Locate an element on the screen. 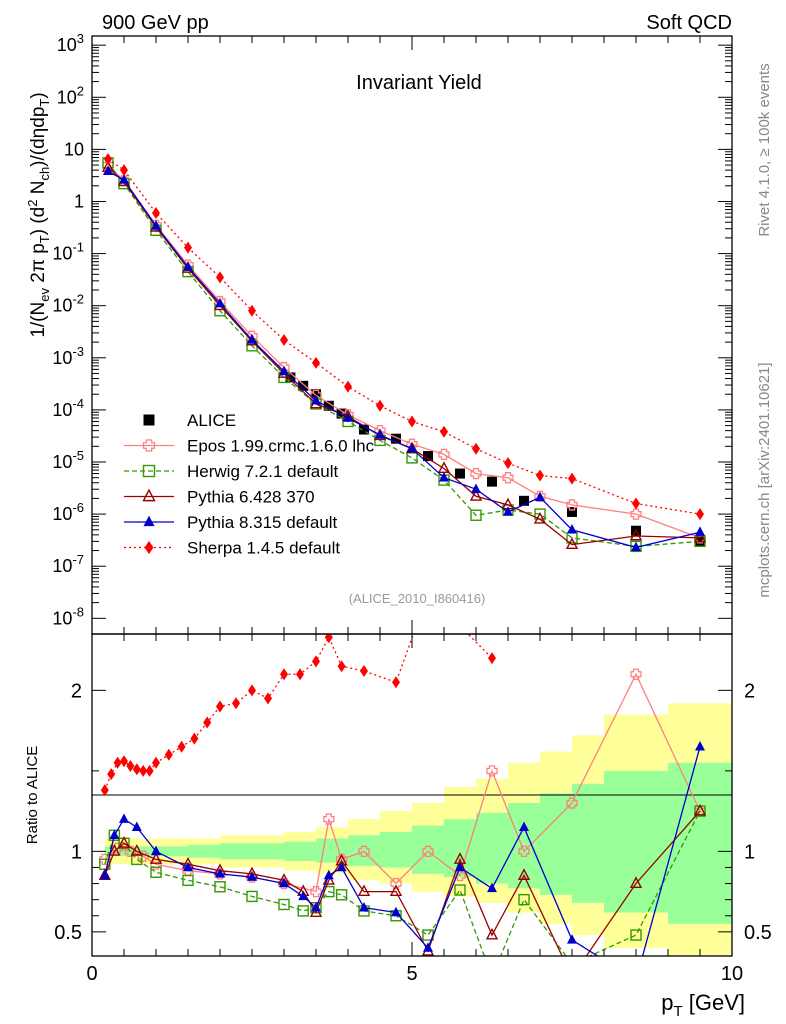 This screenshot has width=786, height=1024. legend-label: Epos 1.99.crmc.1.6.0 lhc is located at coordinates (281, 446).